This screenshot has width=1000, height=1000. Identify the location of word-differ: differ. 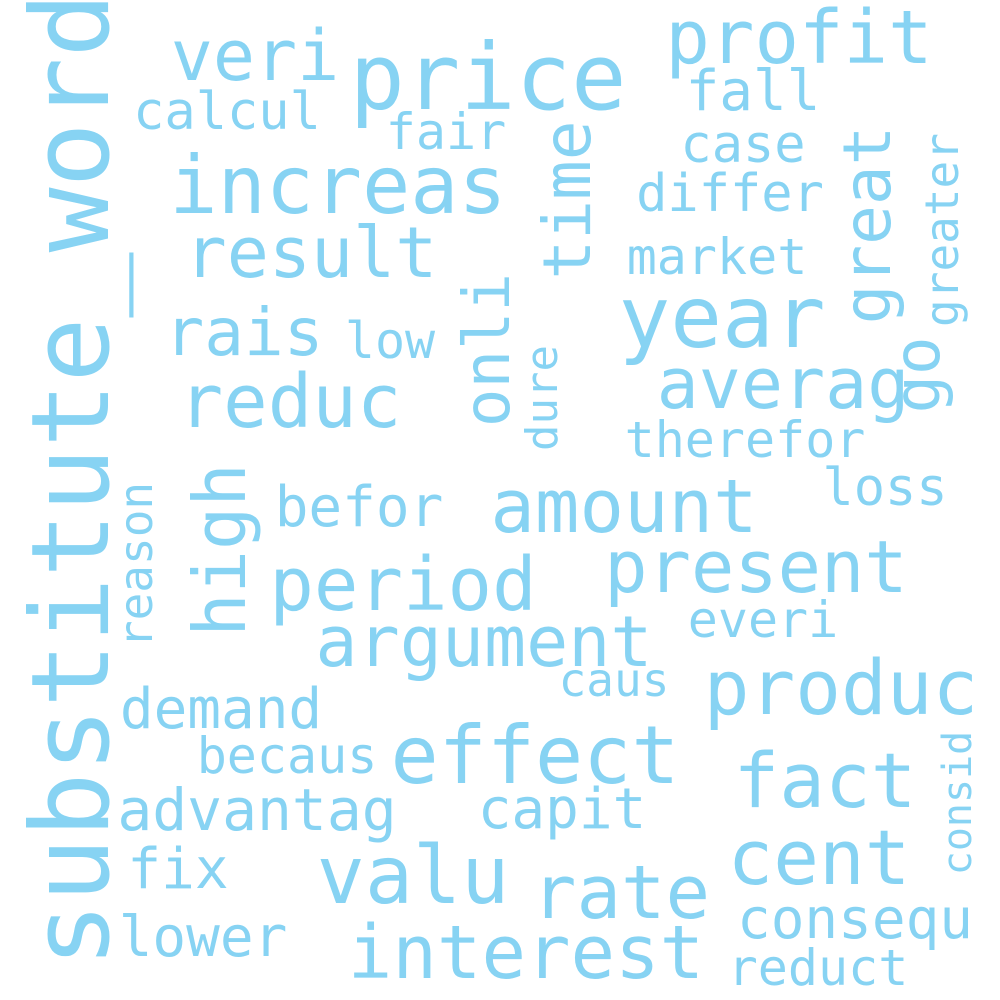
(730, 194).